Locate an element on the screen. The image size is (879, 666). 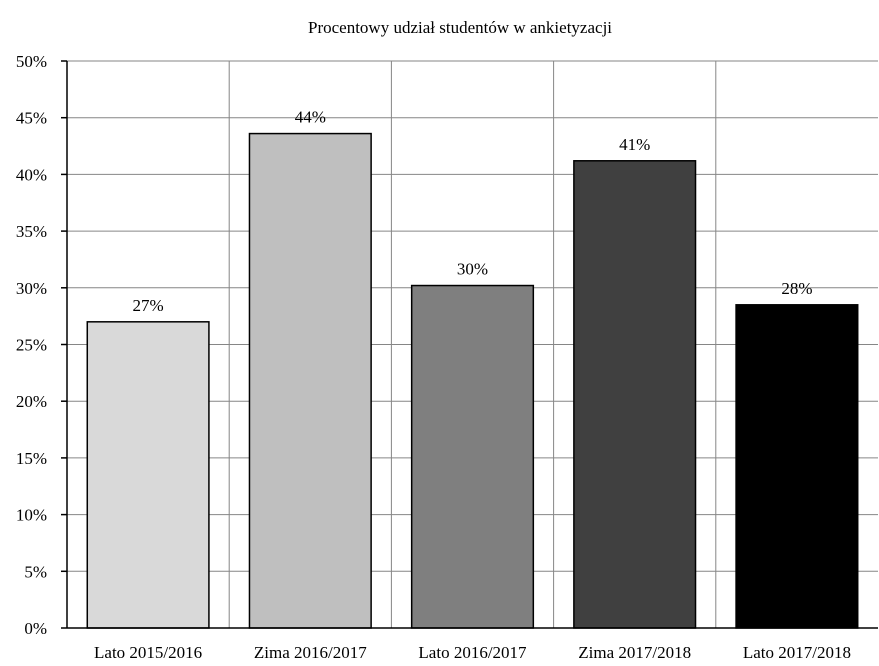
y-tick-label: 45% is located at coordinates (31, 118).